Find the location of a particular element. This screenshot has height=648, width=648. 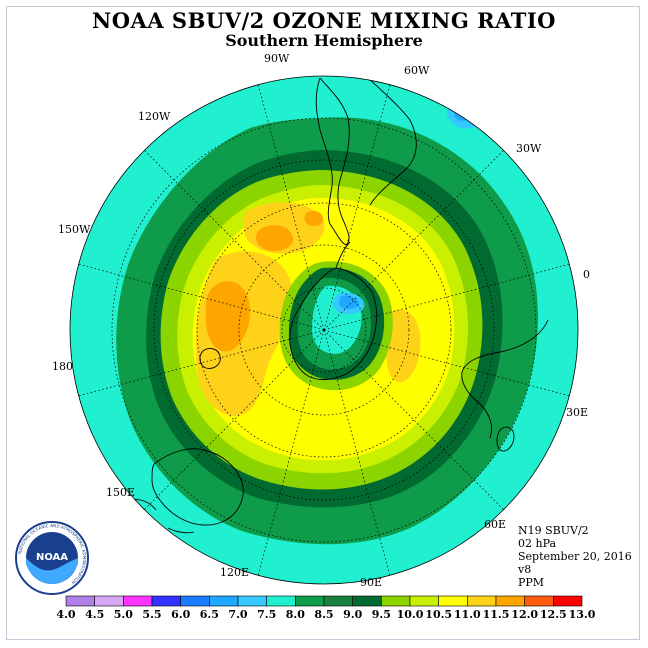

lon-label-60e: 60E is located at coordinates (495, 524).